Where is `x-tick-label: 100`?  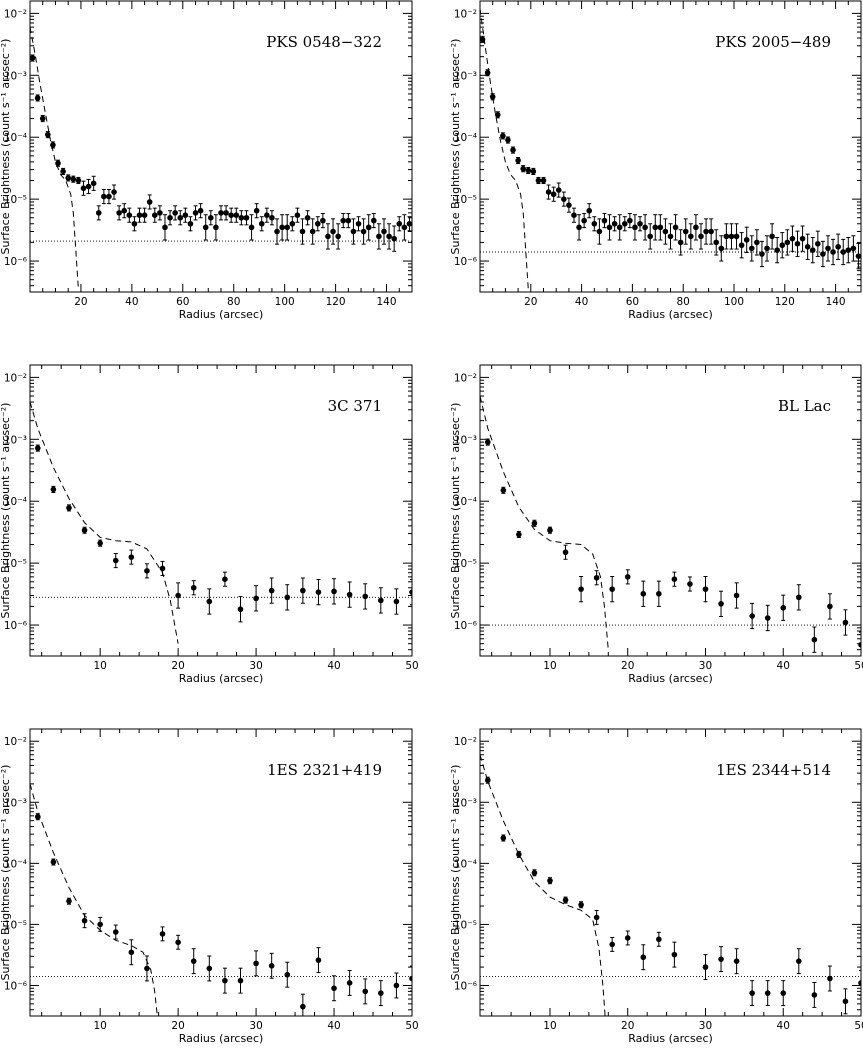
x-tick-label: 100 is located at coordinates (285, 302).